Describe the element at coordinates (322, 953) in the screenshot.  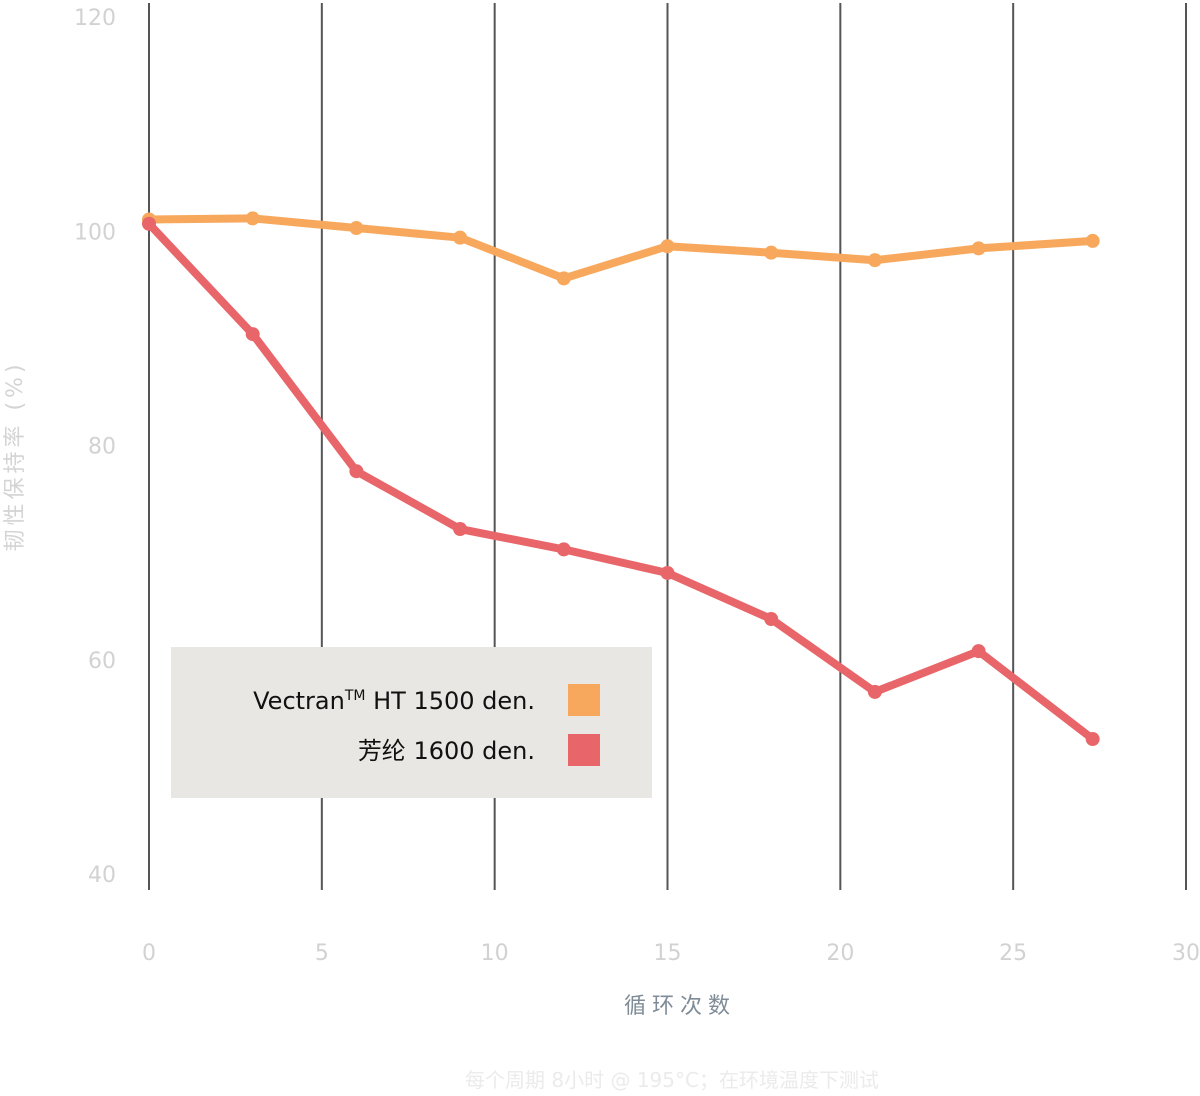
I see `x-tick-label: 5` at that location.